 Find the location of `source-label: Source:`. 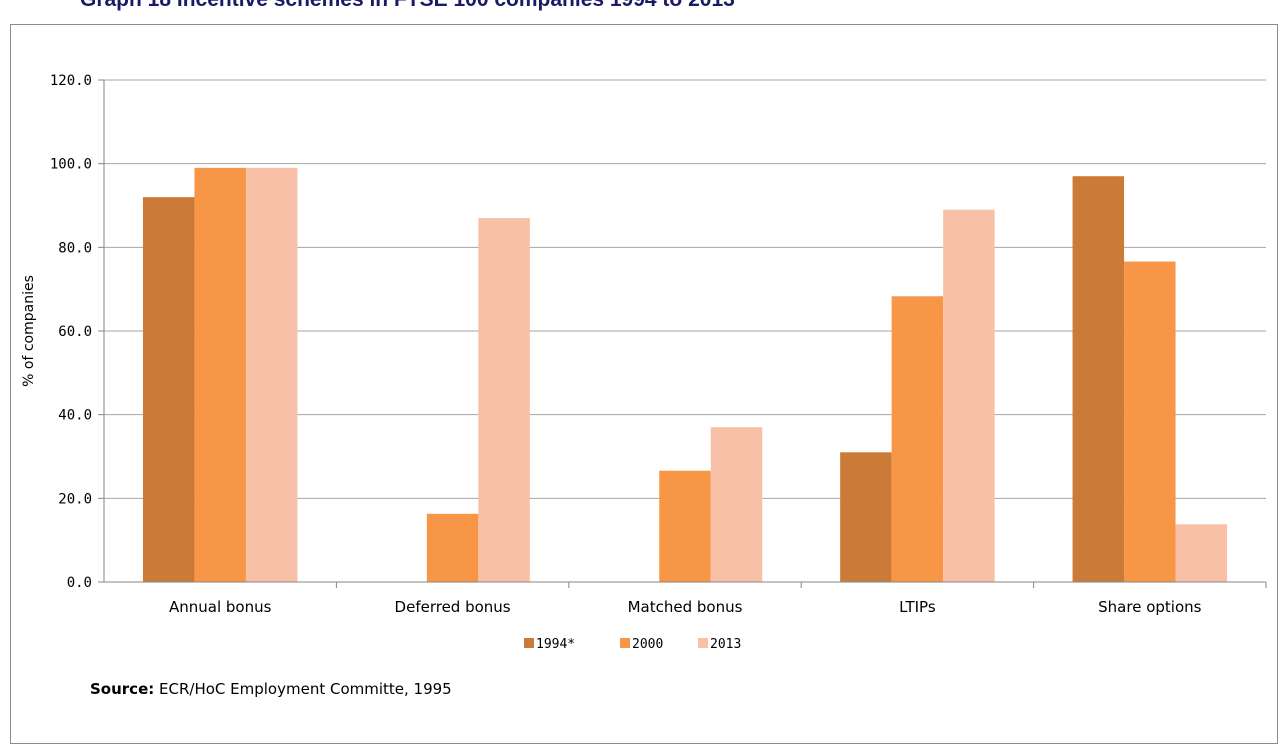

source-label: Source: is located at coordinates (122, 689).